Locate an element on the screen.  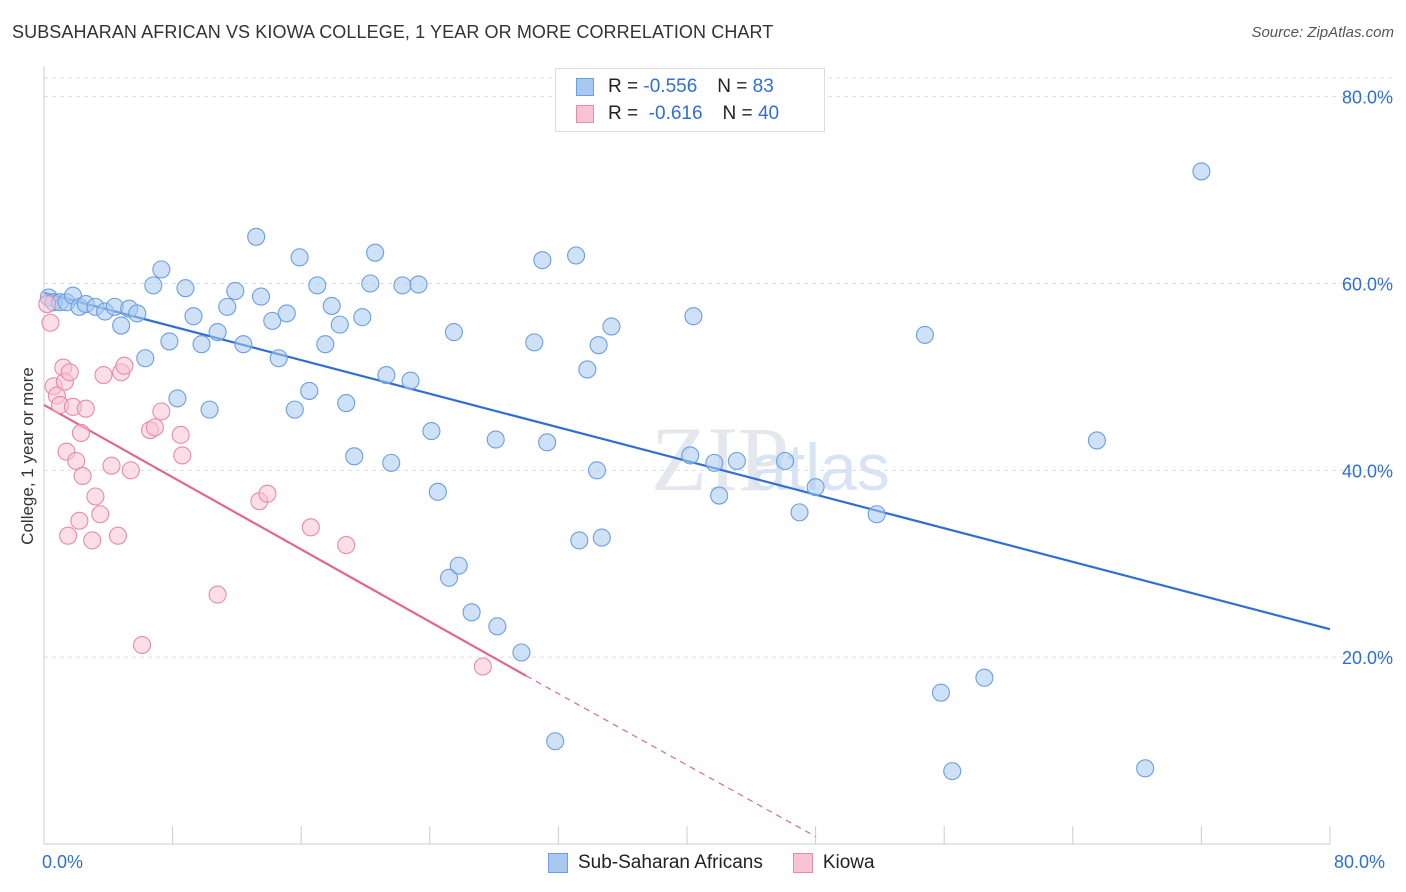
bottom-legend-item-kiowa: Kiowa is located at coordinates (833, 863).